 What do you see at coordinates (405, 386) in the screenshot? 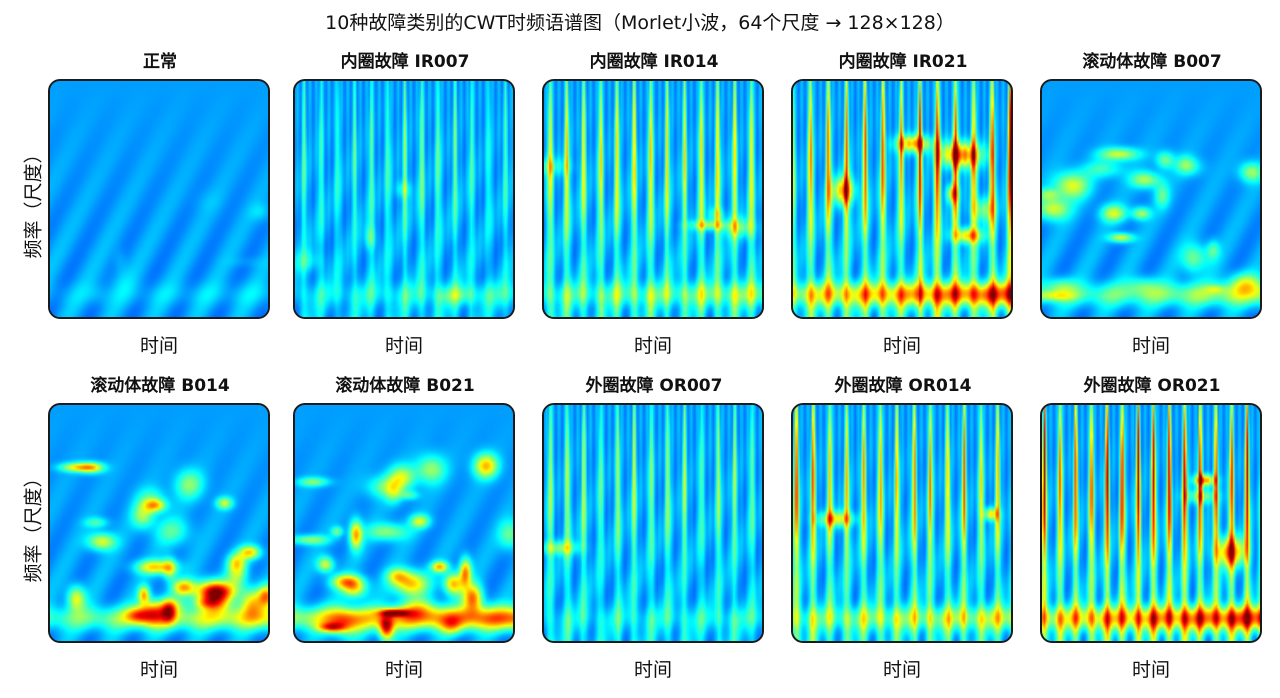
I see `panel-title: 滚动体故障 B021` at bounding box center [405, 386].